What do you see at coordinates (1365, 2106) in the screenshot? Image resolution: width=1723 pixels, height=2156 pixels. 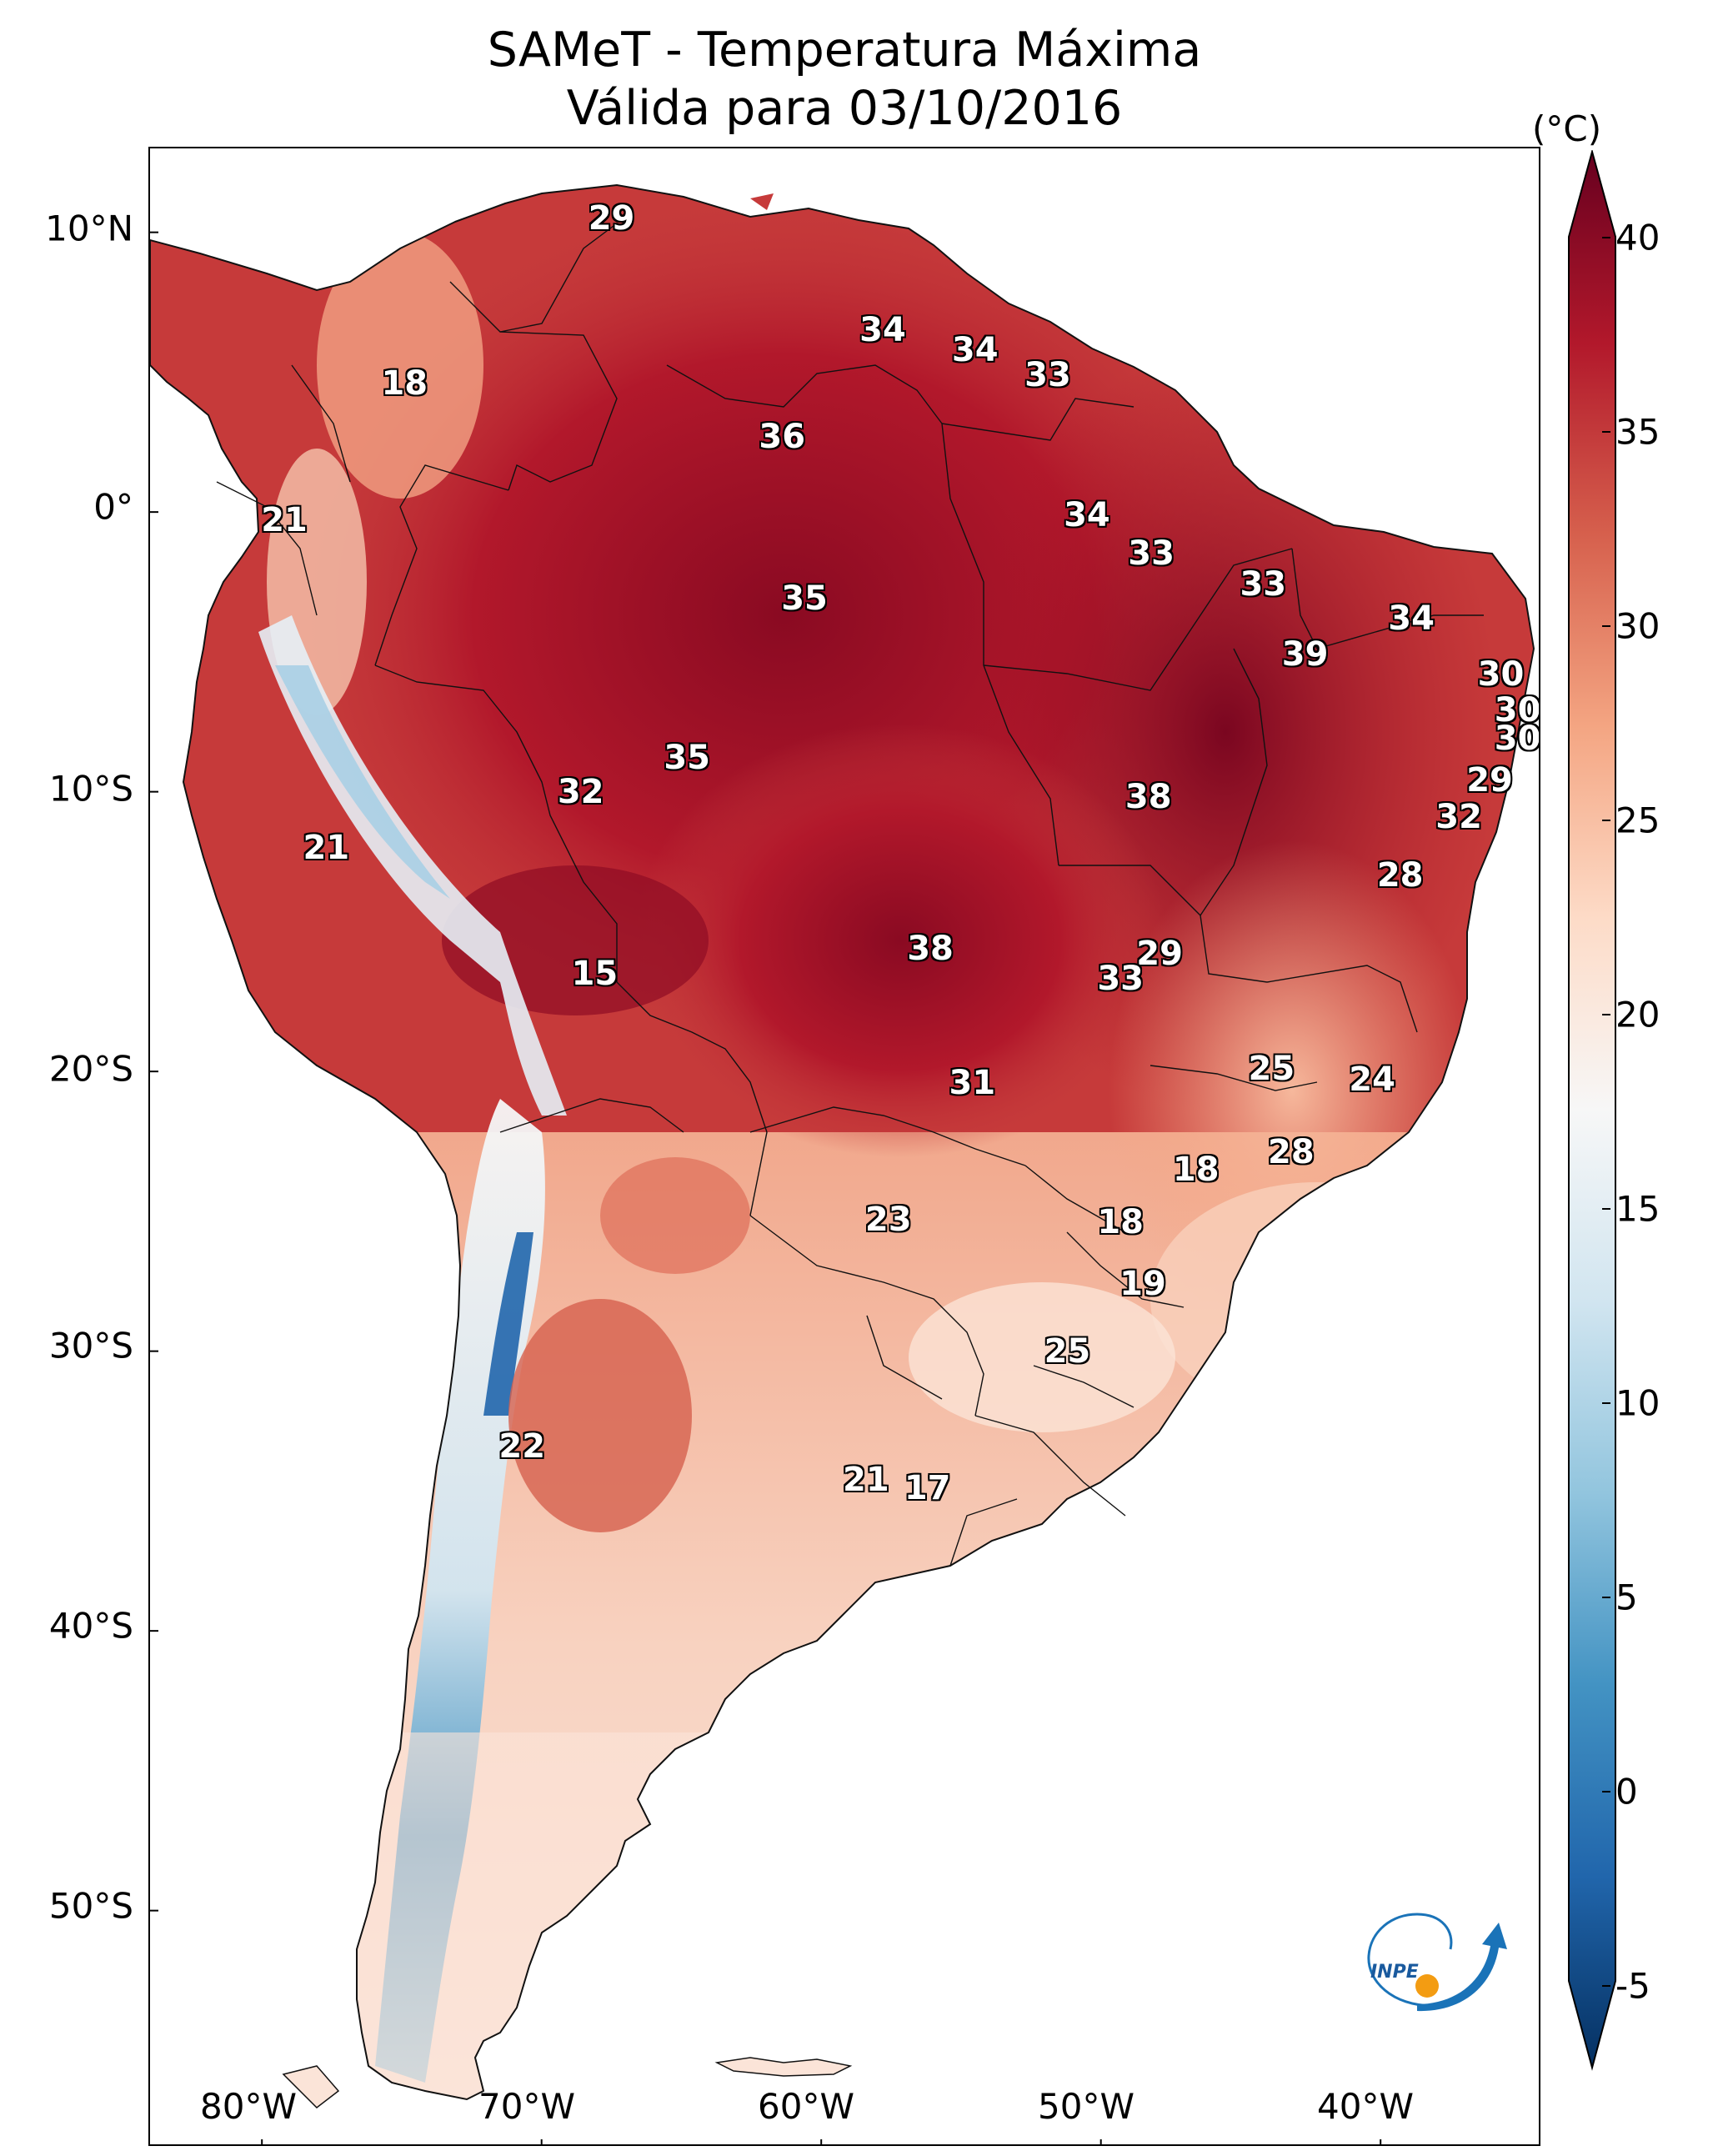 I see `lon-label-40w: 40°W` at bounding box center [1365, 2106].